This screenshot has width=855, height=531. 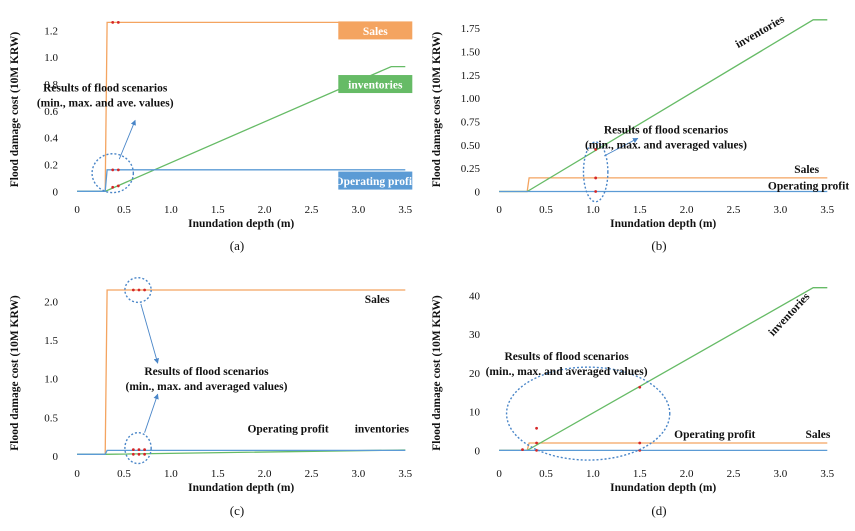 What do you see at coordinates (51, 85) in the screenshot?
I see `y-tick-label: 0.8` at bounding box center [51, 85].